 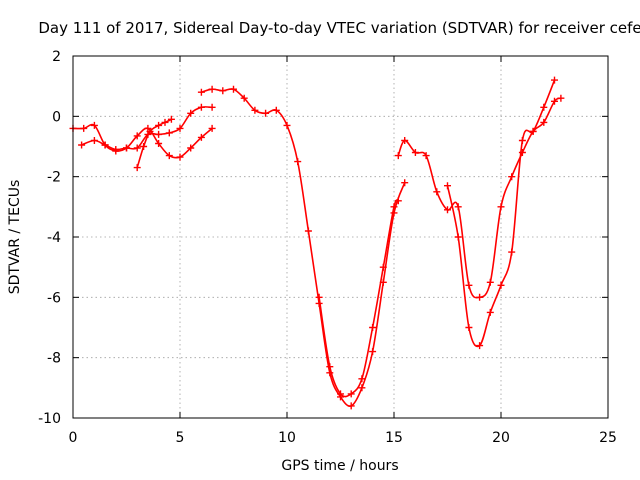 What do you see at coordinates (501, 438) in the screenshot?
I see `x-tick-label: 20` at bounding box center [501, 438].